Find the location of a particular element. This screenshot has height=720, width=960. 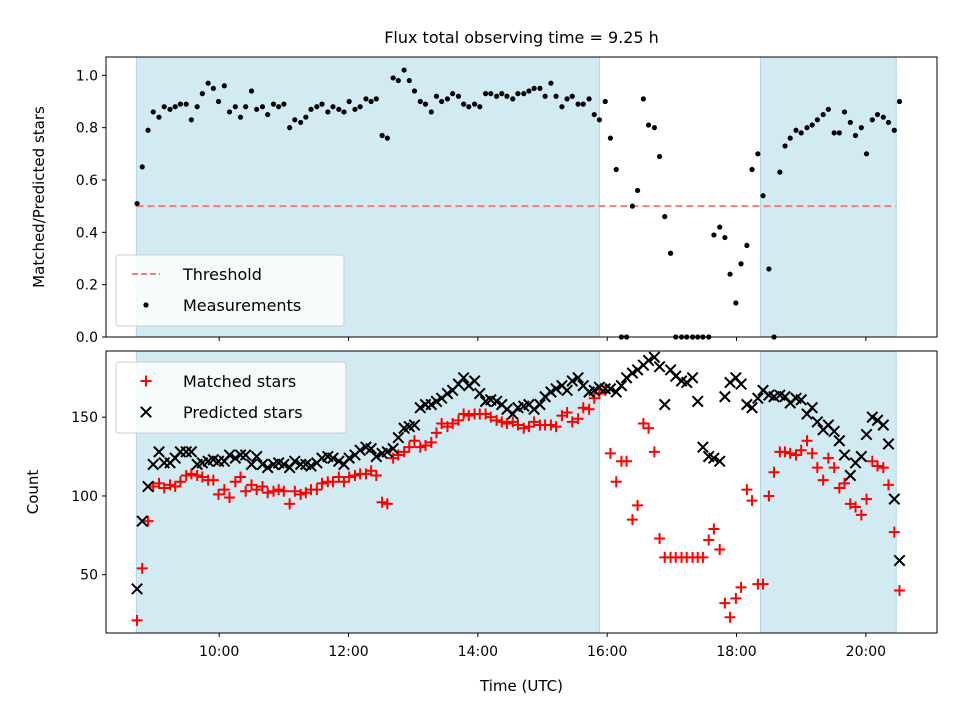

x-tick-label: 20:00 is located at coordinates (866, 652).